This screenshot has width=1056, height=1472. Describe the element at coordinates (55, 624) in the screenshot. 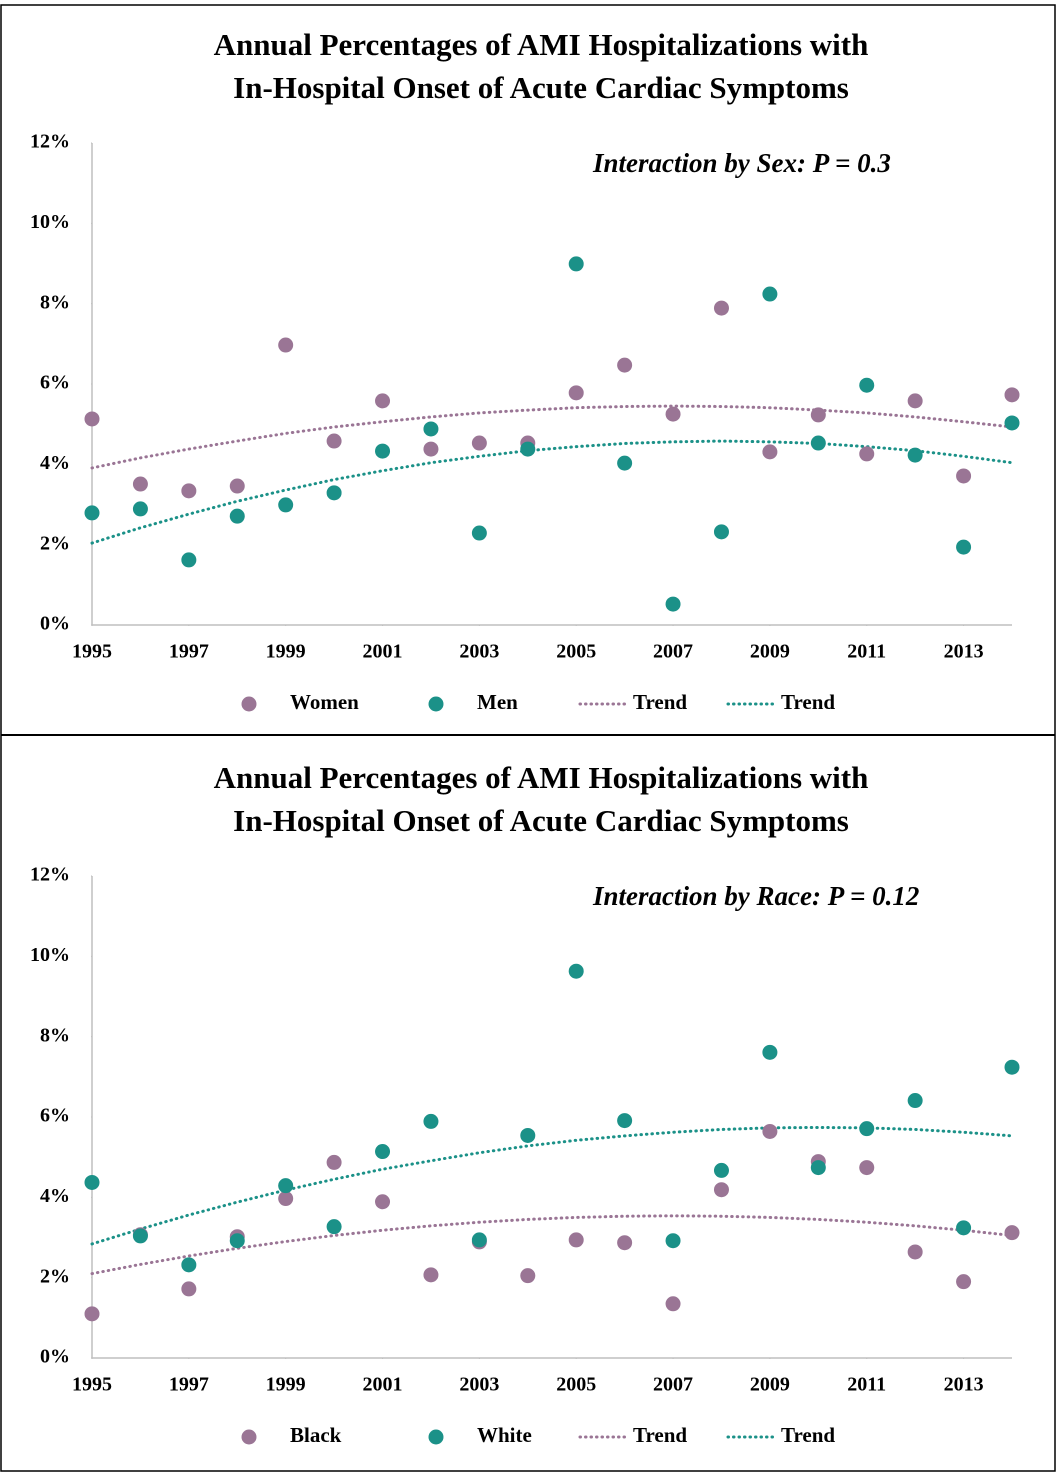

I see `y-tick-label: 0%` at that location.